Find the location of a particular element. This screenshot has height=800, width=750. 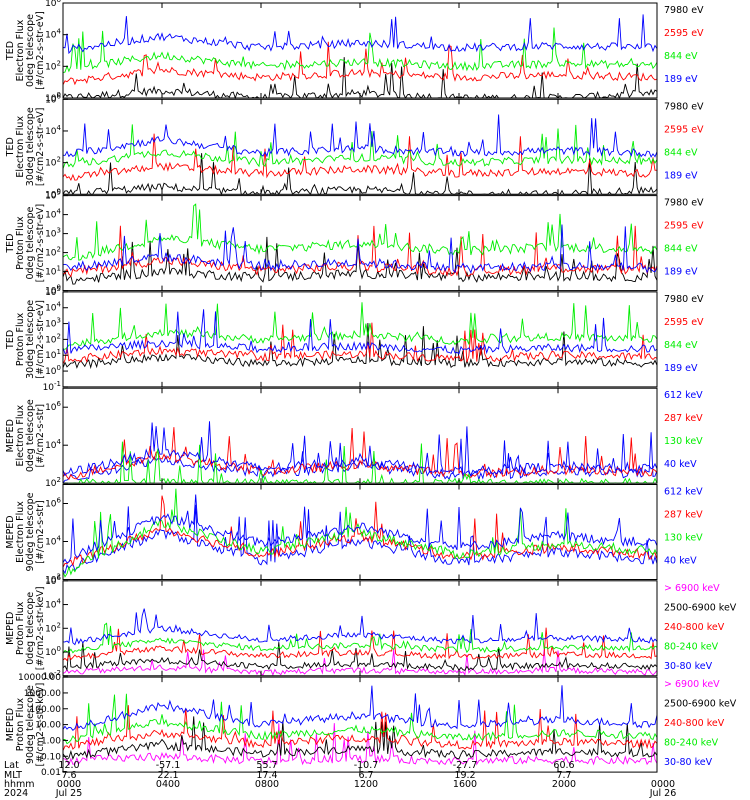

x-tick-label: 60.6 is located at coordinates (563, 765).